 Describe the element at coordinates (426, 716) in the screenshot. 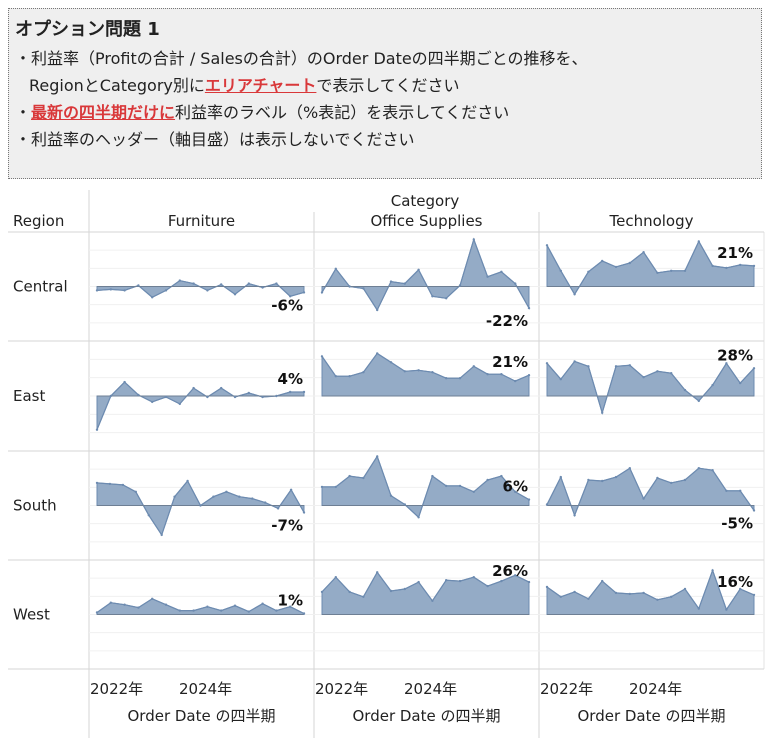

I see `x-axis-title: Order Date の四半期` at that location.